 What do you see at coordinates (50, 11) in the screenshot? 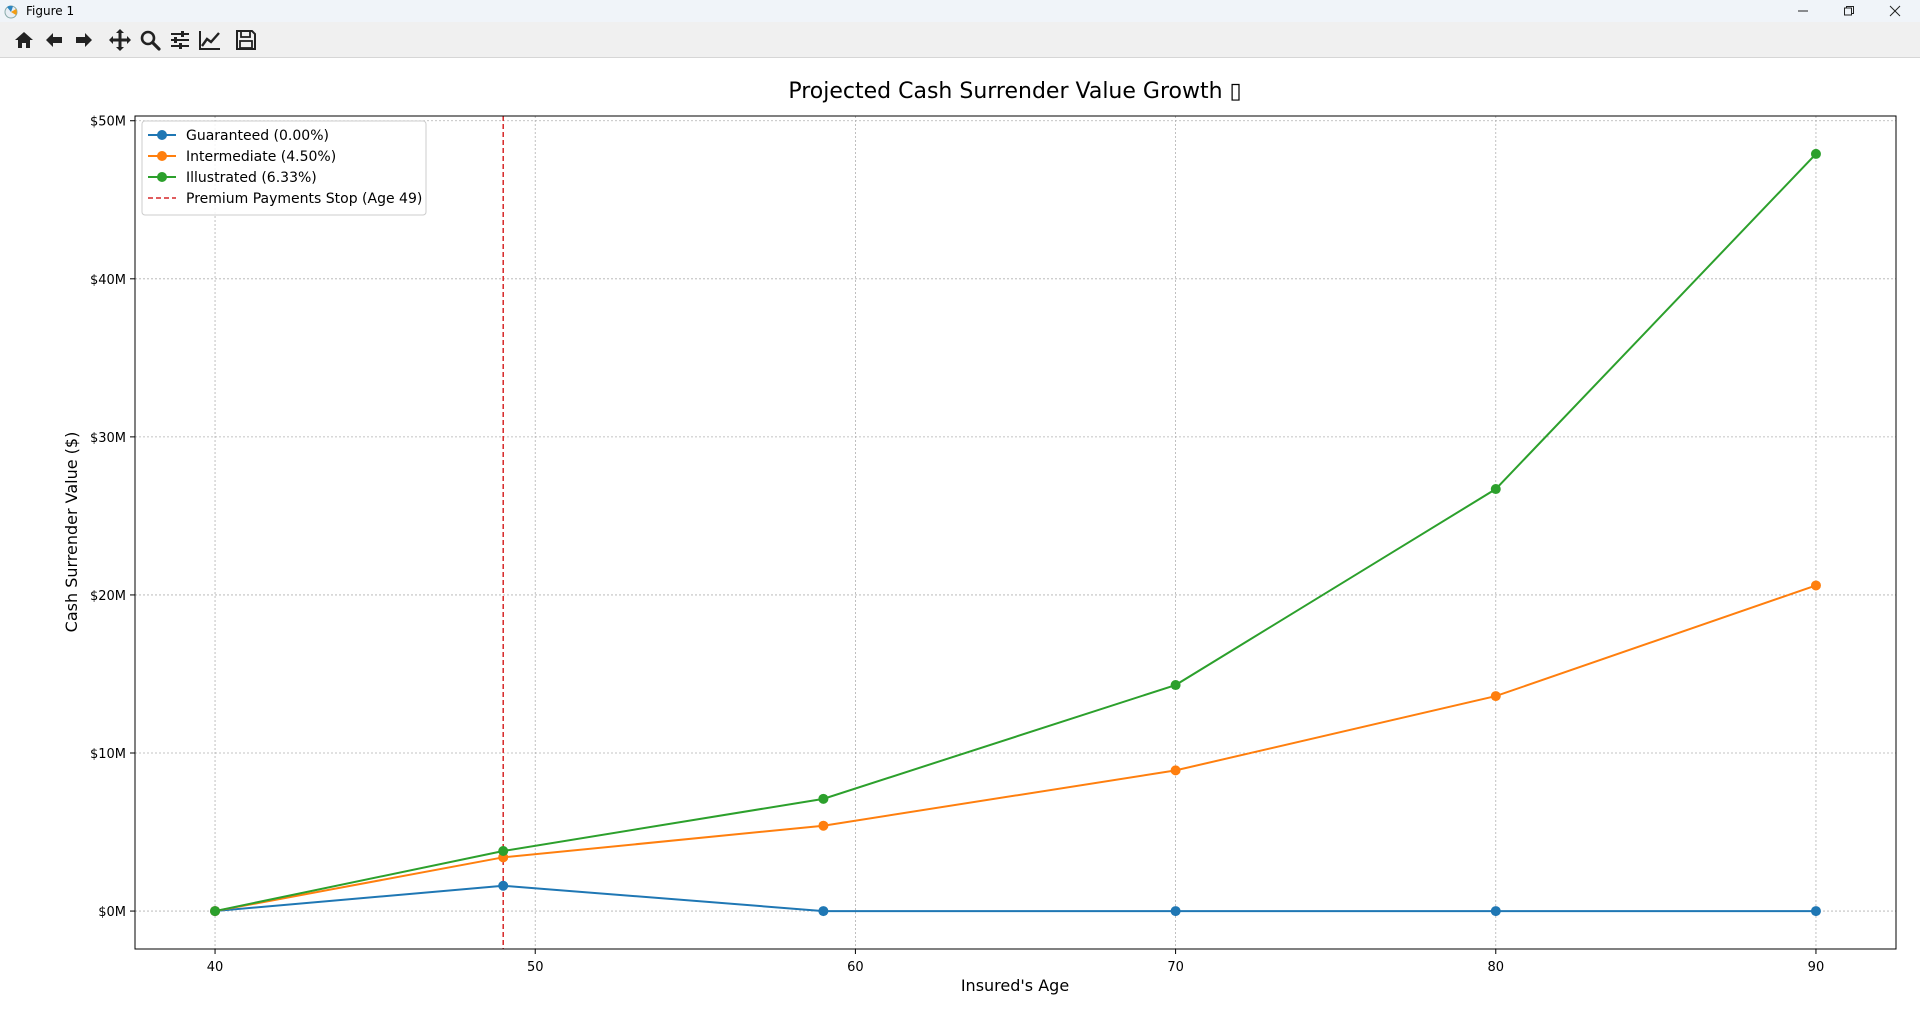
I see `window-title: Figure 1` at bounding box center [50, 11].